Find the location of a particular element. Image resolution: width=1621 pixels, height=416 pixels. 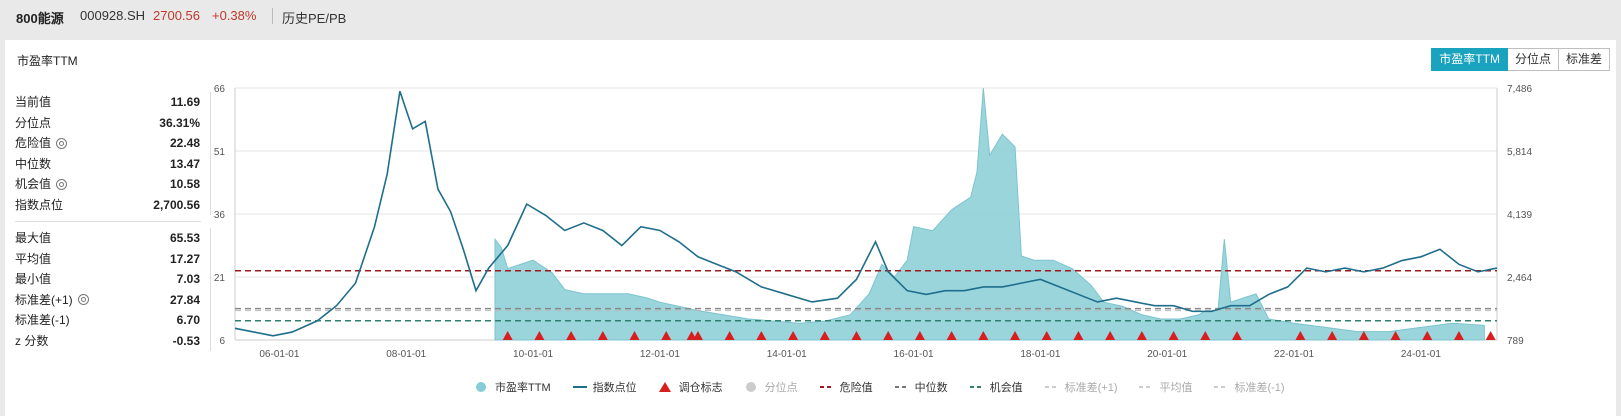

x-tick-label: 12-01-01 is located at coordinates (660, 354).